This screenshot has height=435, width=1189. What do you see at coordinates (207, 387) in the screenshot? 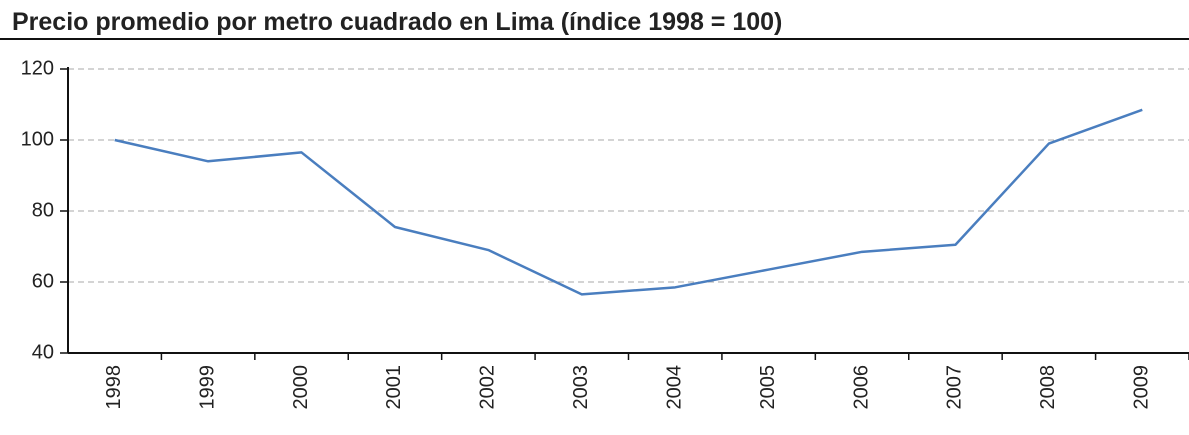
I see `x-tick-label: 1999` at bounding box center [207, 387].